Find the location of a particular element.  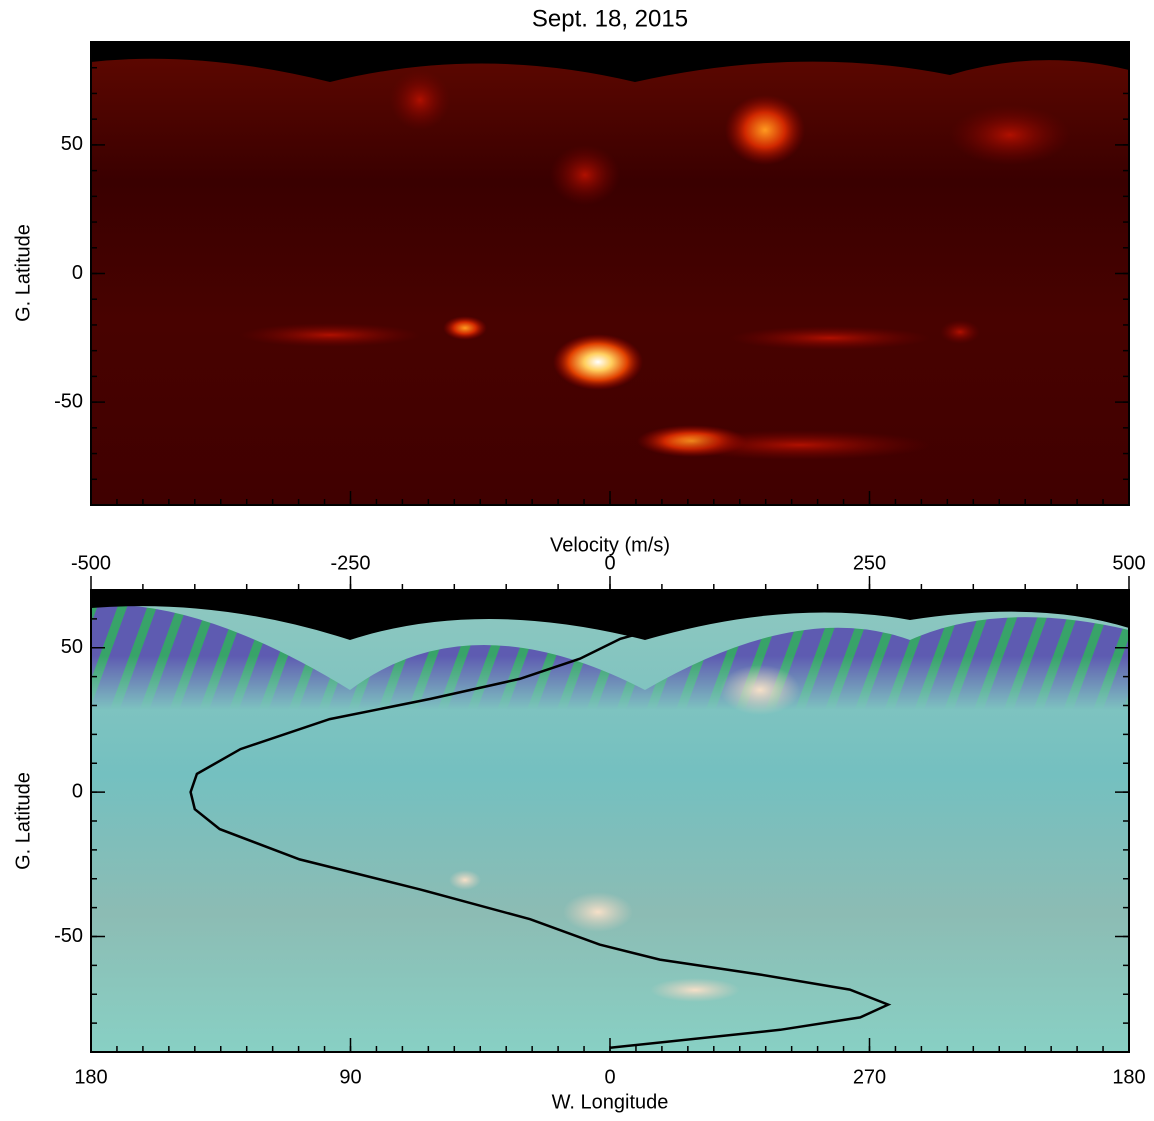

x2-tick-label: 250 is located at coordinates (869, 563).